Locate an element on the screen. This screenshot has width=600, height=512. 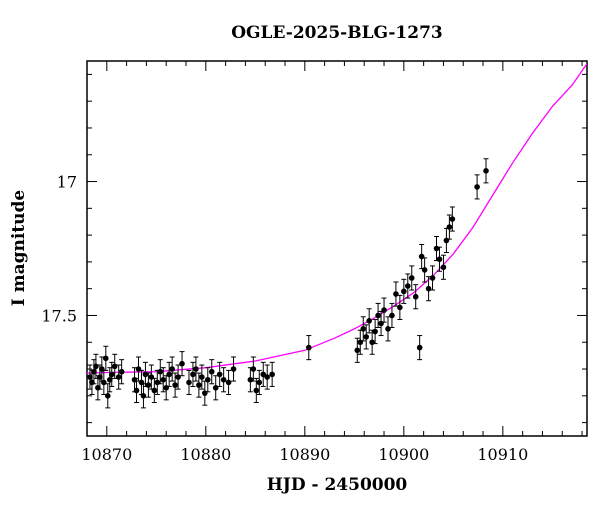
x-tick-label: 10870 is located at coordinates (106, 454).